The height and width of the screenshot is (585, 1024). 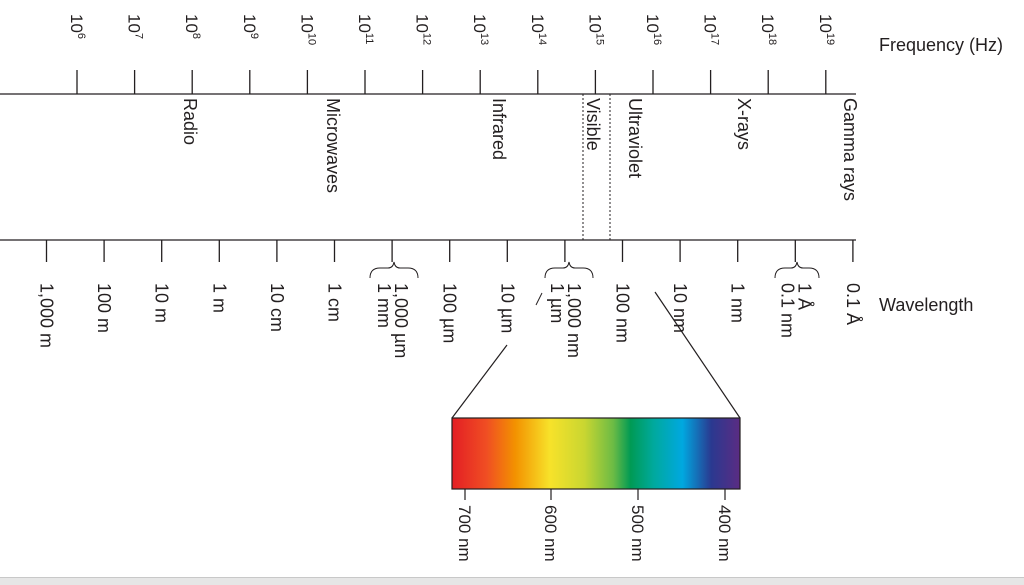 What do you see at coordinates (557, 303) in the screenshot?
I see `wavelength-tick-label: 1 µm` at bounding box center [557, 303].